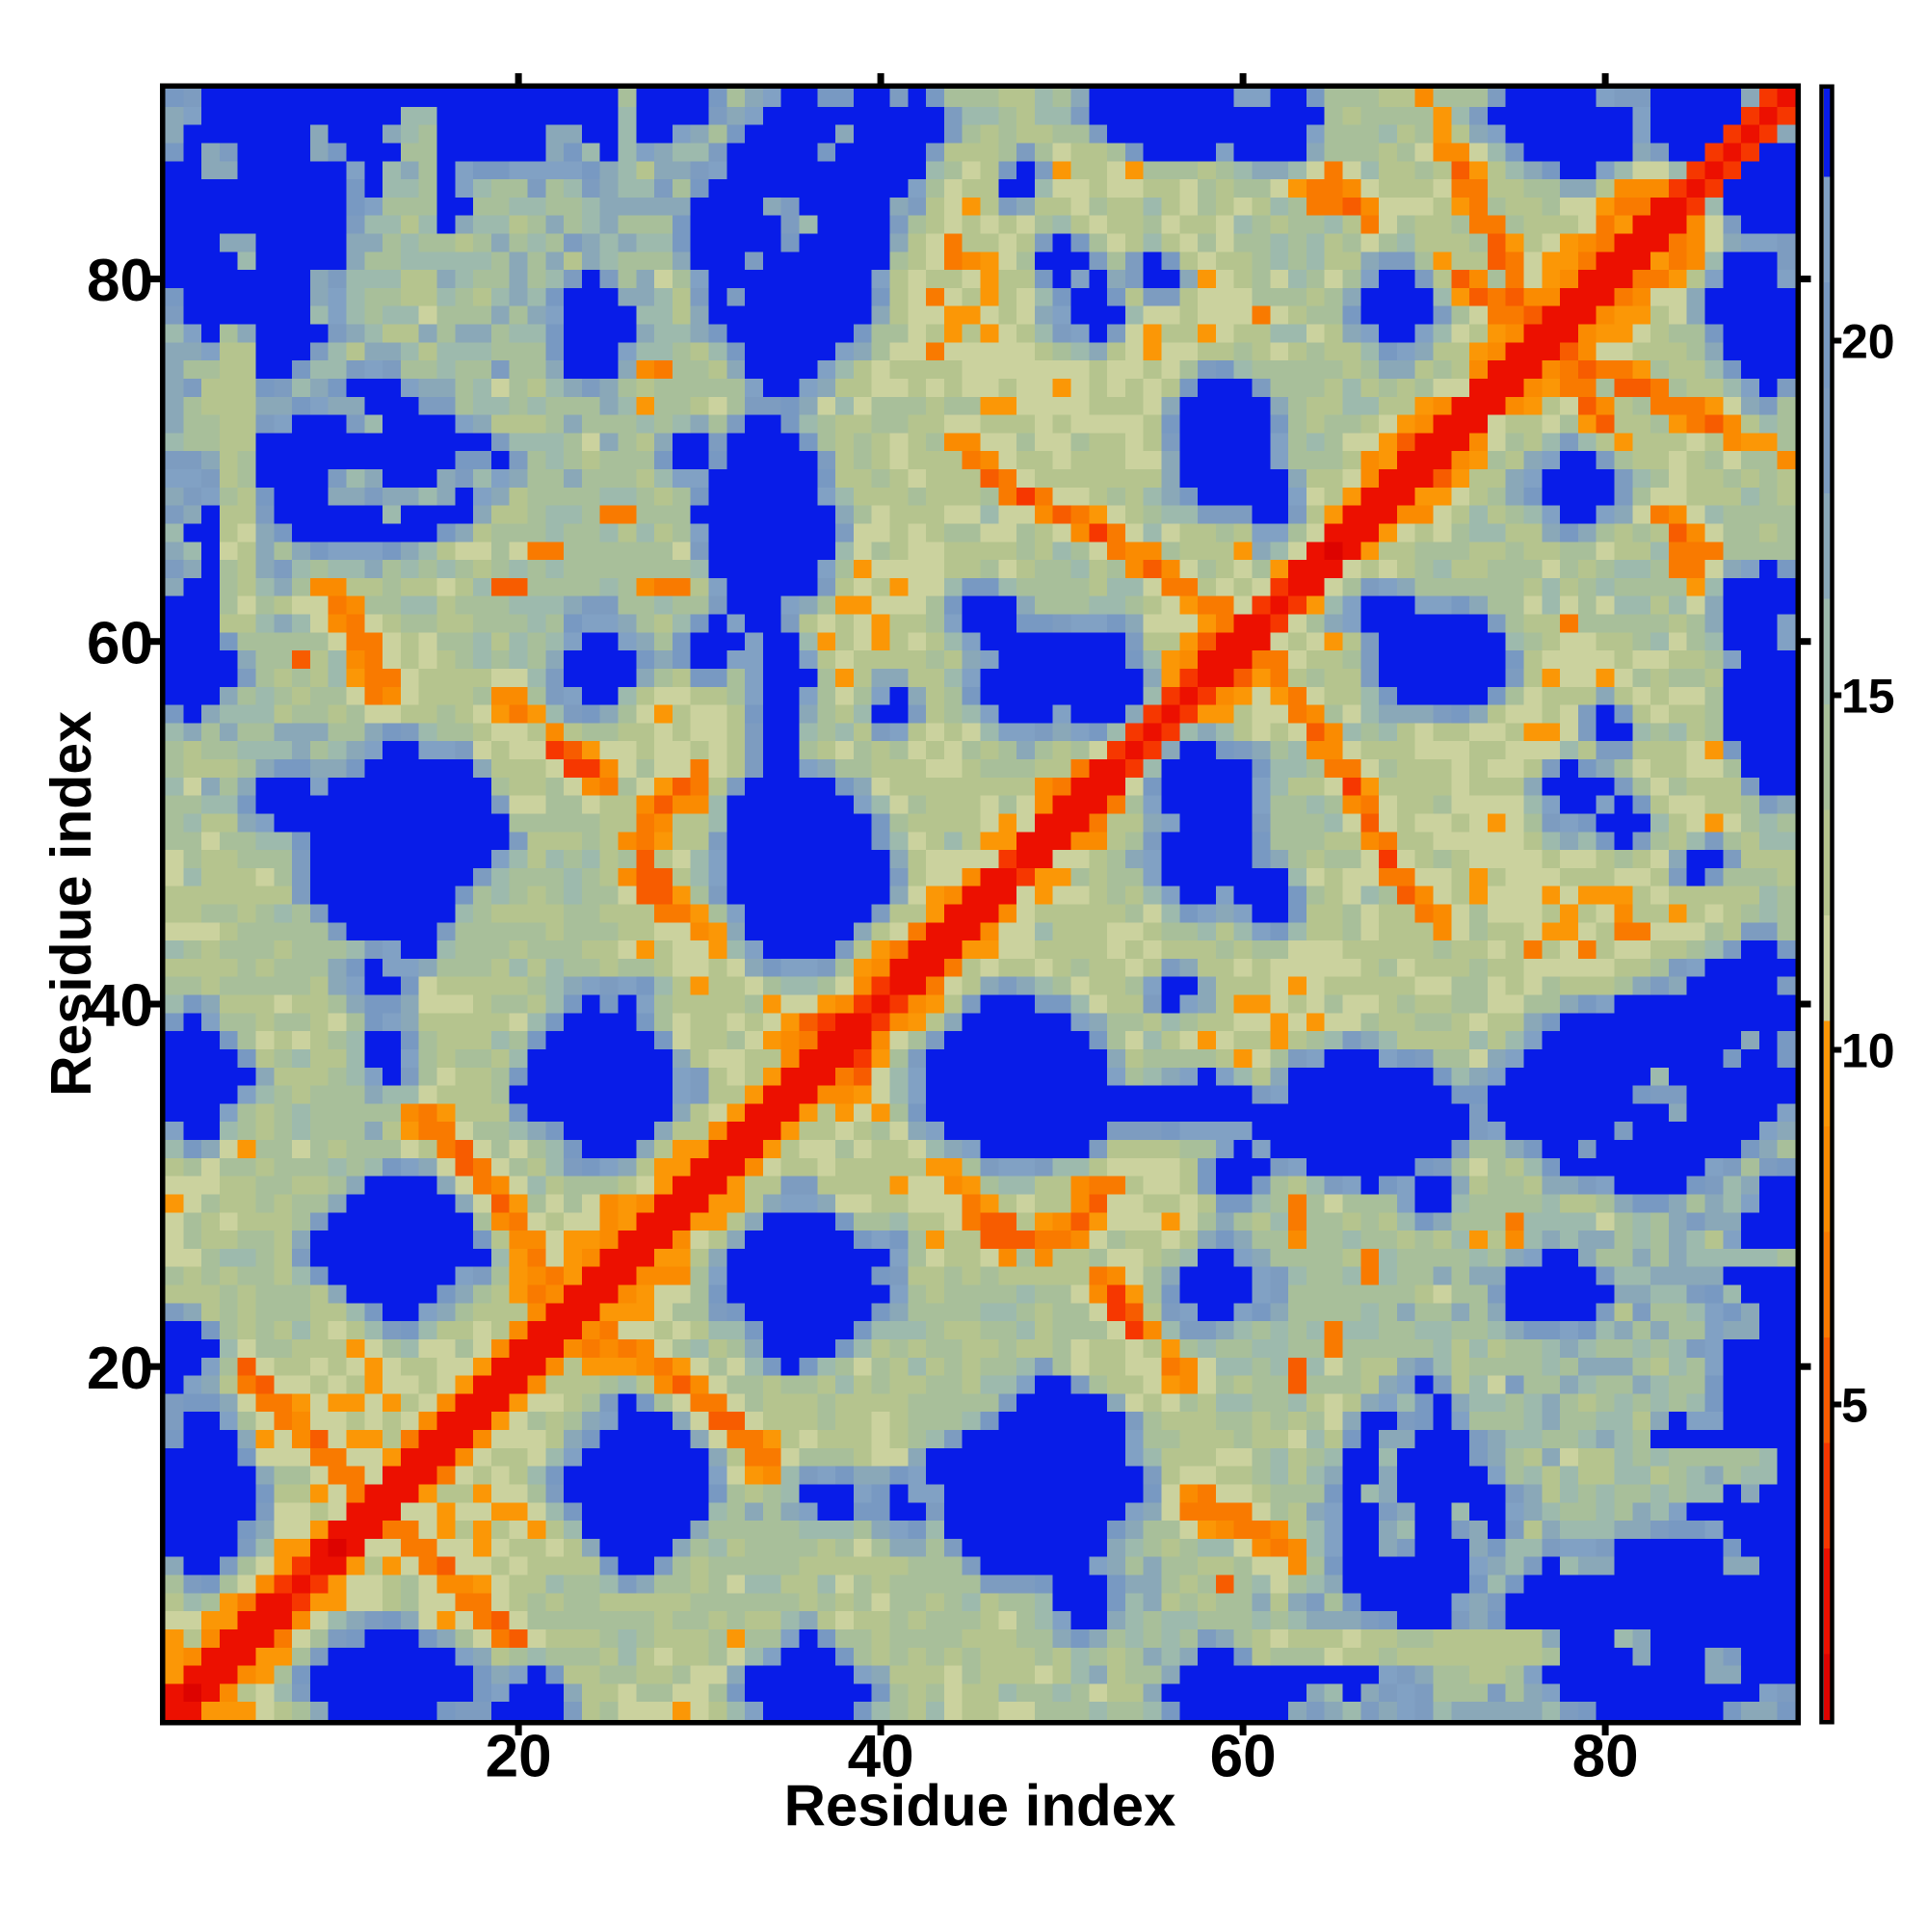  Describe the element at coordinates (1854, 1406) in the screenshot. I see `svg-text: 5` at that location.